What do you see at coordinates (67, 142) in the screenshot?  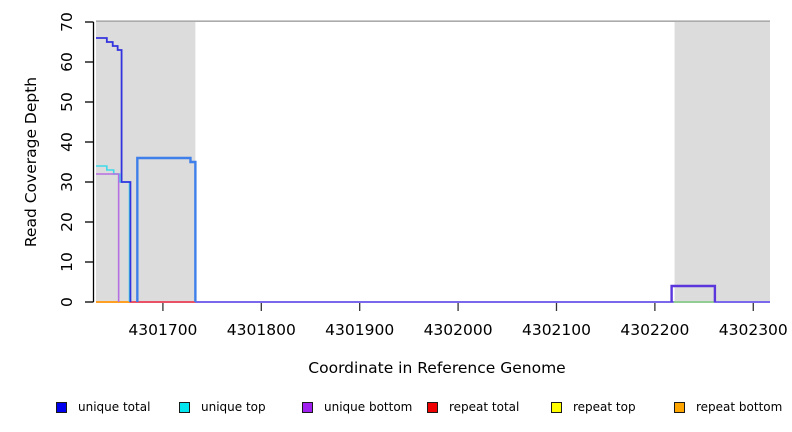 I see `y-tick-label: 40` at bounding box center [67, 142].